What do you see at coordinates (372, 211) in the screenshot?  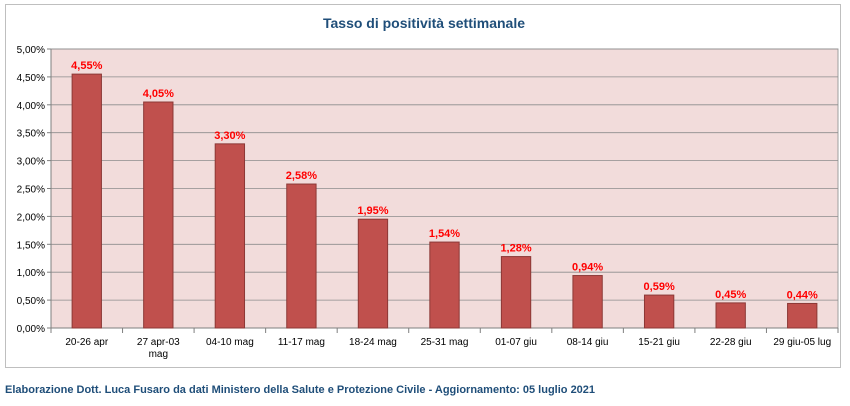 I see `bar-data-label: 1,95%` at bounding box center [372, 211].